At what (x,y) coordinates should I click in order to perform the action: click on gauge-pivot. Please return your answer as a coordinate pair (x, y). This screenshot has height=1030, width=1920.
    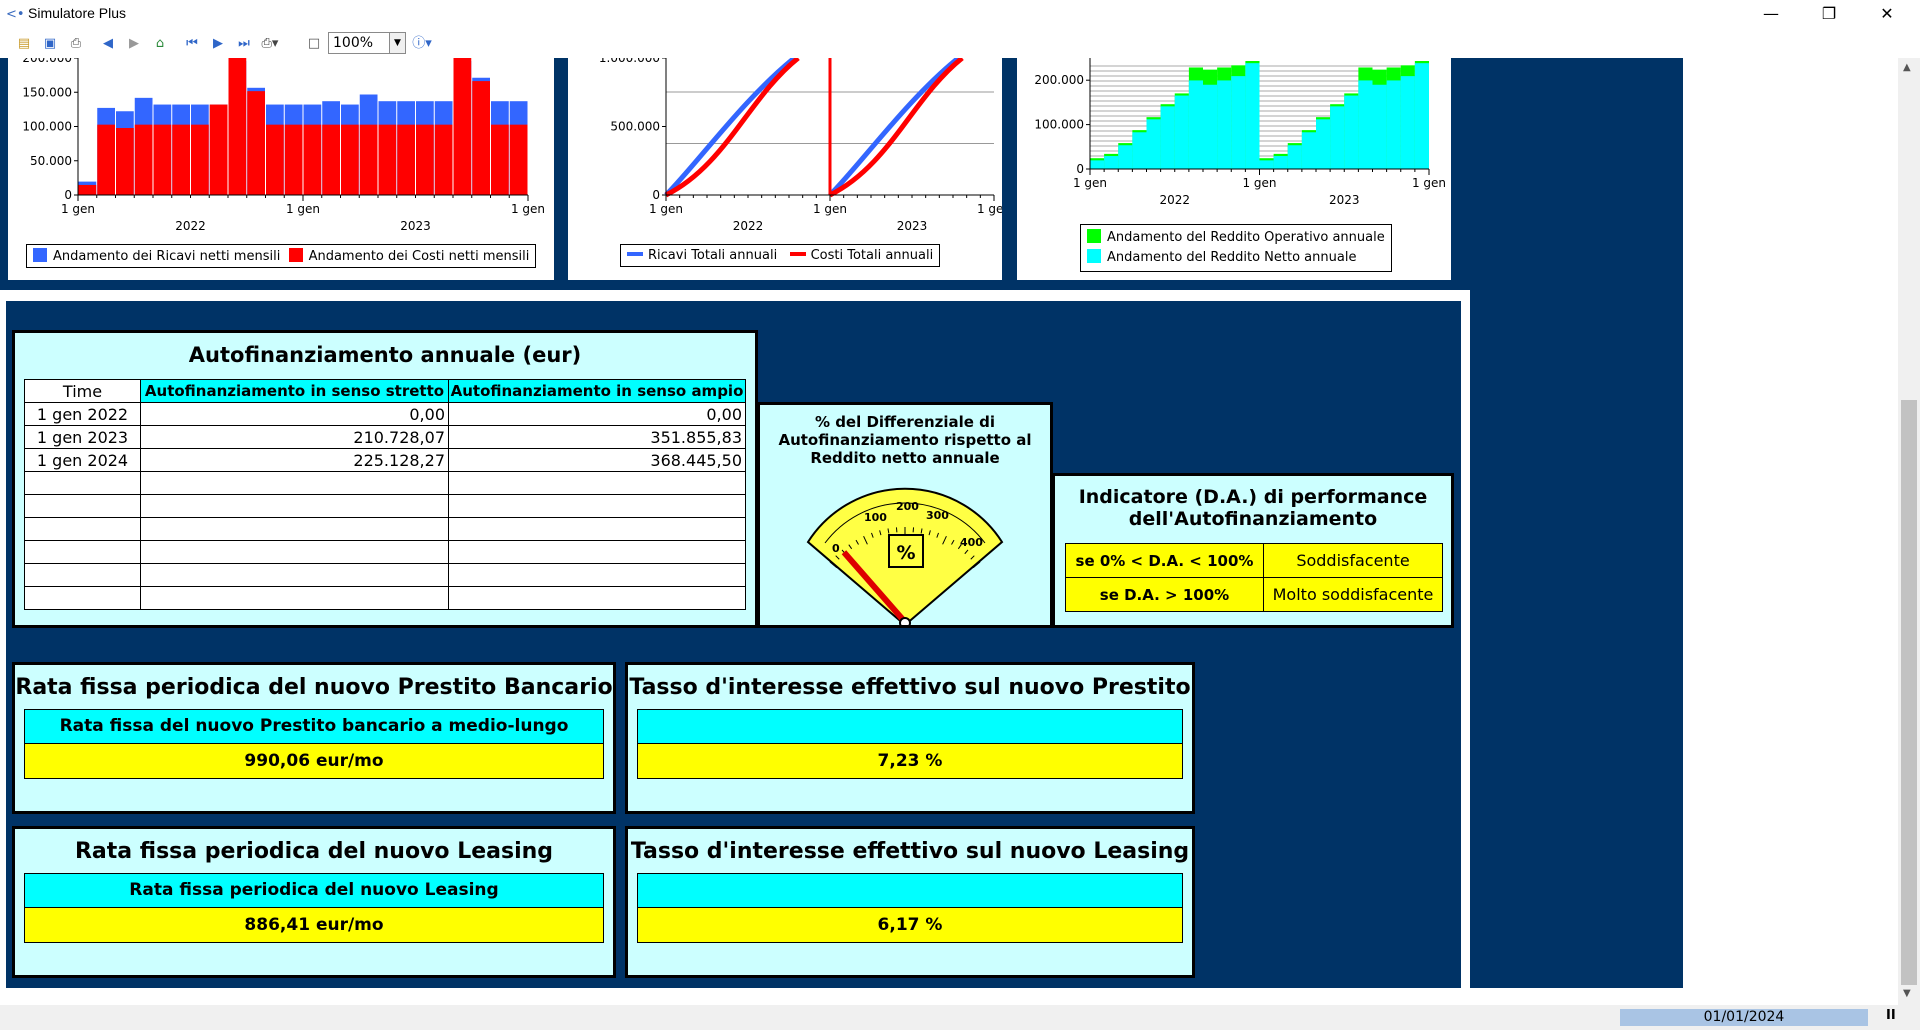
    Looking at the image, I should click on (905, 621).